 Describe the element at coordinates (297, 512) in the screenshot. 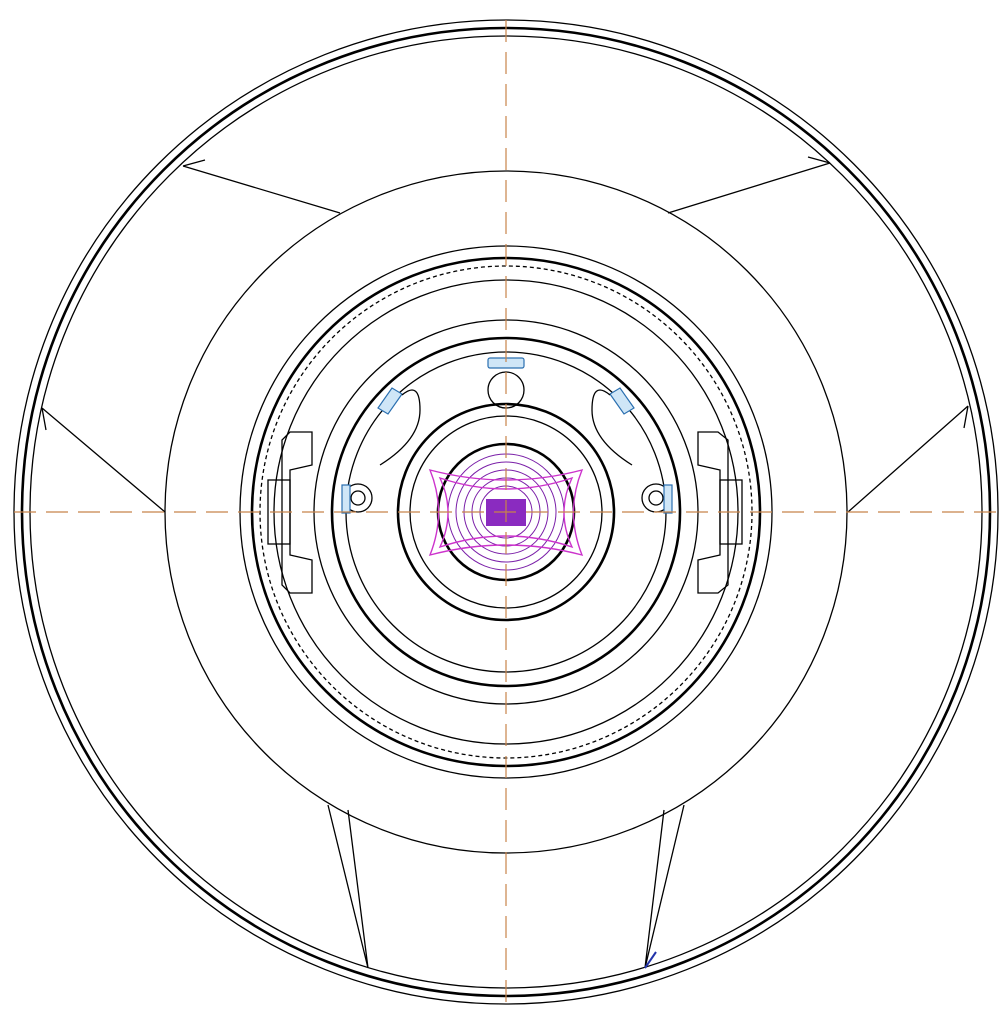

I see `clip-left` at that location.